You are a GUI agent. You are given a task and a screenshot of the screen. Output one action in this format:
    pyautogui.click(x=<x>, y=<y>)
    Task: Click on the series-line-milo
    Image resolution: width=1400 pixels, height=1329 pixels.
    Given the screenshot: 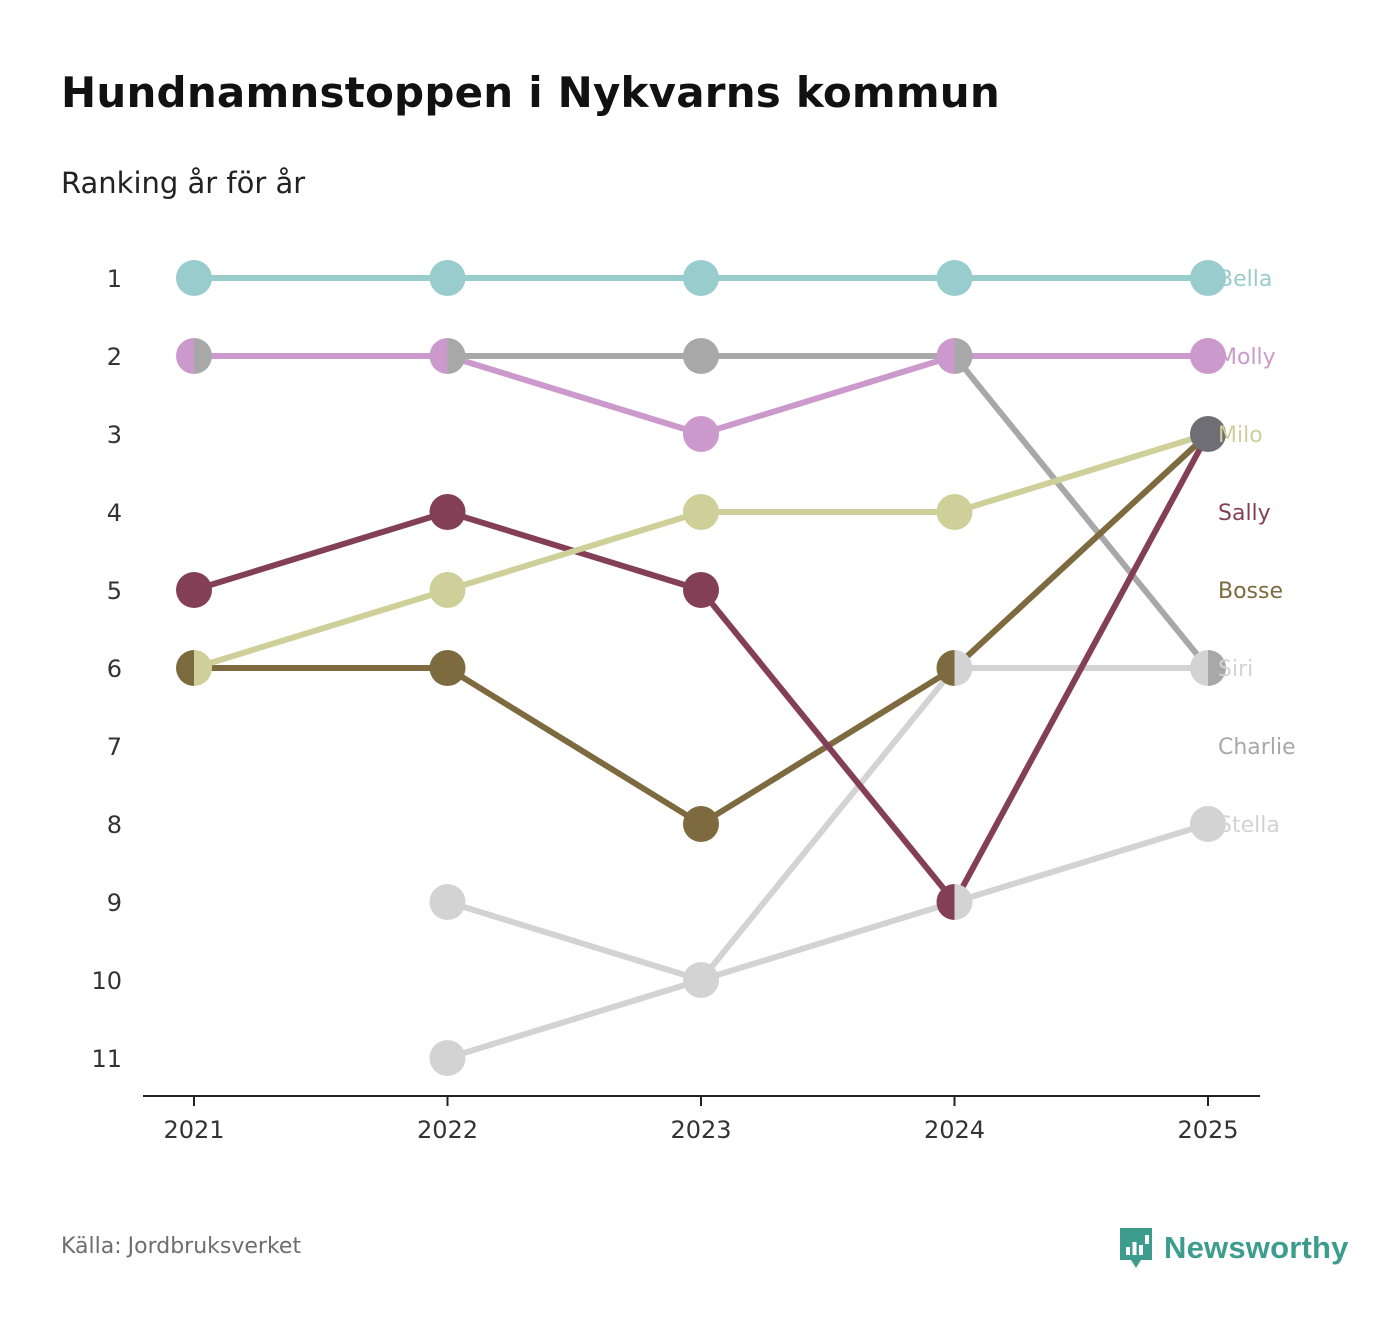 What is the action you would take?
    pyautogui.click(x=701, y=551)
    